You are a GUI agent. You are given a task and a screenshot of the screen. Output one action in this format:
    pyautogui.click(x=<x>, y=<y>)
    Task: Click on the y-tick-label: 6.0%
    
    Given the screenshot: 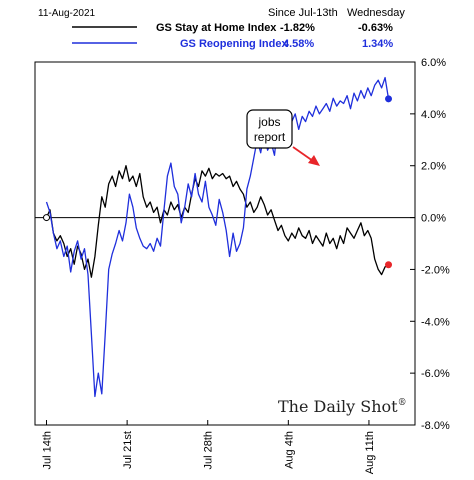 What is the action you would take?
    pyautogui.click(x=433, y=63)
    